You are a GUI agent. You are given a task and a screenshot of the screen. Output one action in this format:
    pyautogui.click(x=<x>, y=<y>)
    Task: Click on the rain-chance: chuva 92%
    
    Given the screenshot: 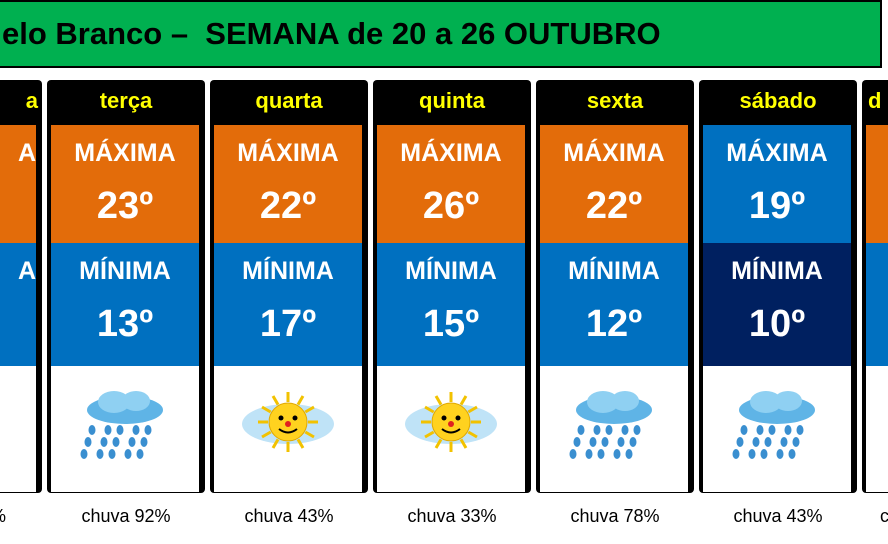 What is the action you would take?
    pyautogui.click(x=126, y=516)
    